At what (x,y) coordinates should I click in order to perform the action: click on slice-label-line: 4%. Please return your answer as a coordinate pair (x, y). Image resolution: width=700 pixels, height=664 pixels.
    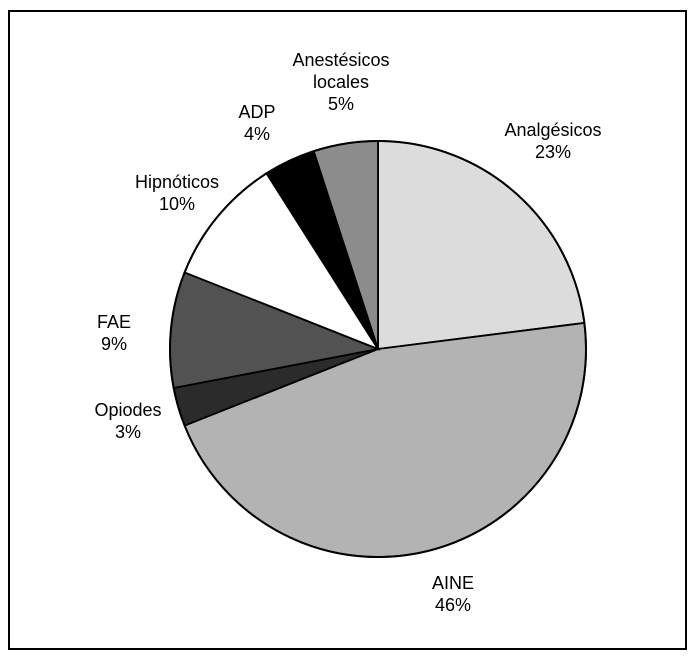
    Looking at the image, I should click on (257, 134).